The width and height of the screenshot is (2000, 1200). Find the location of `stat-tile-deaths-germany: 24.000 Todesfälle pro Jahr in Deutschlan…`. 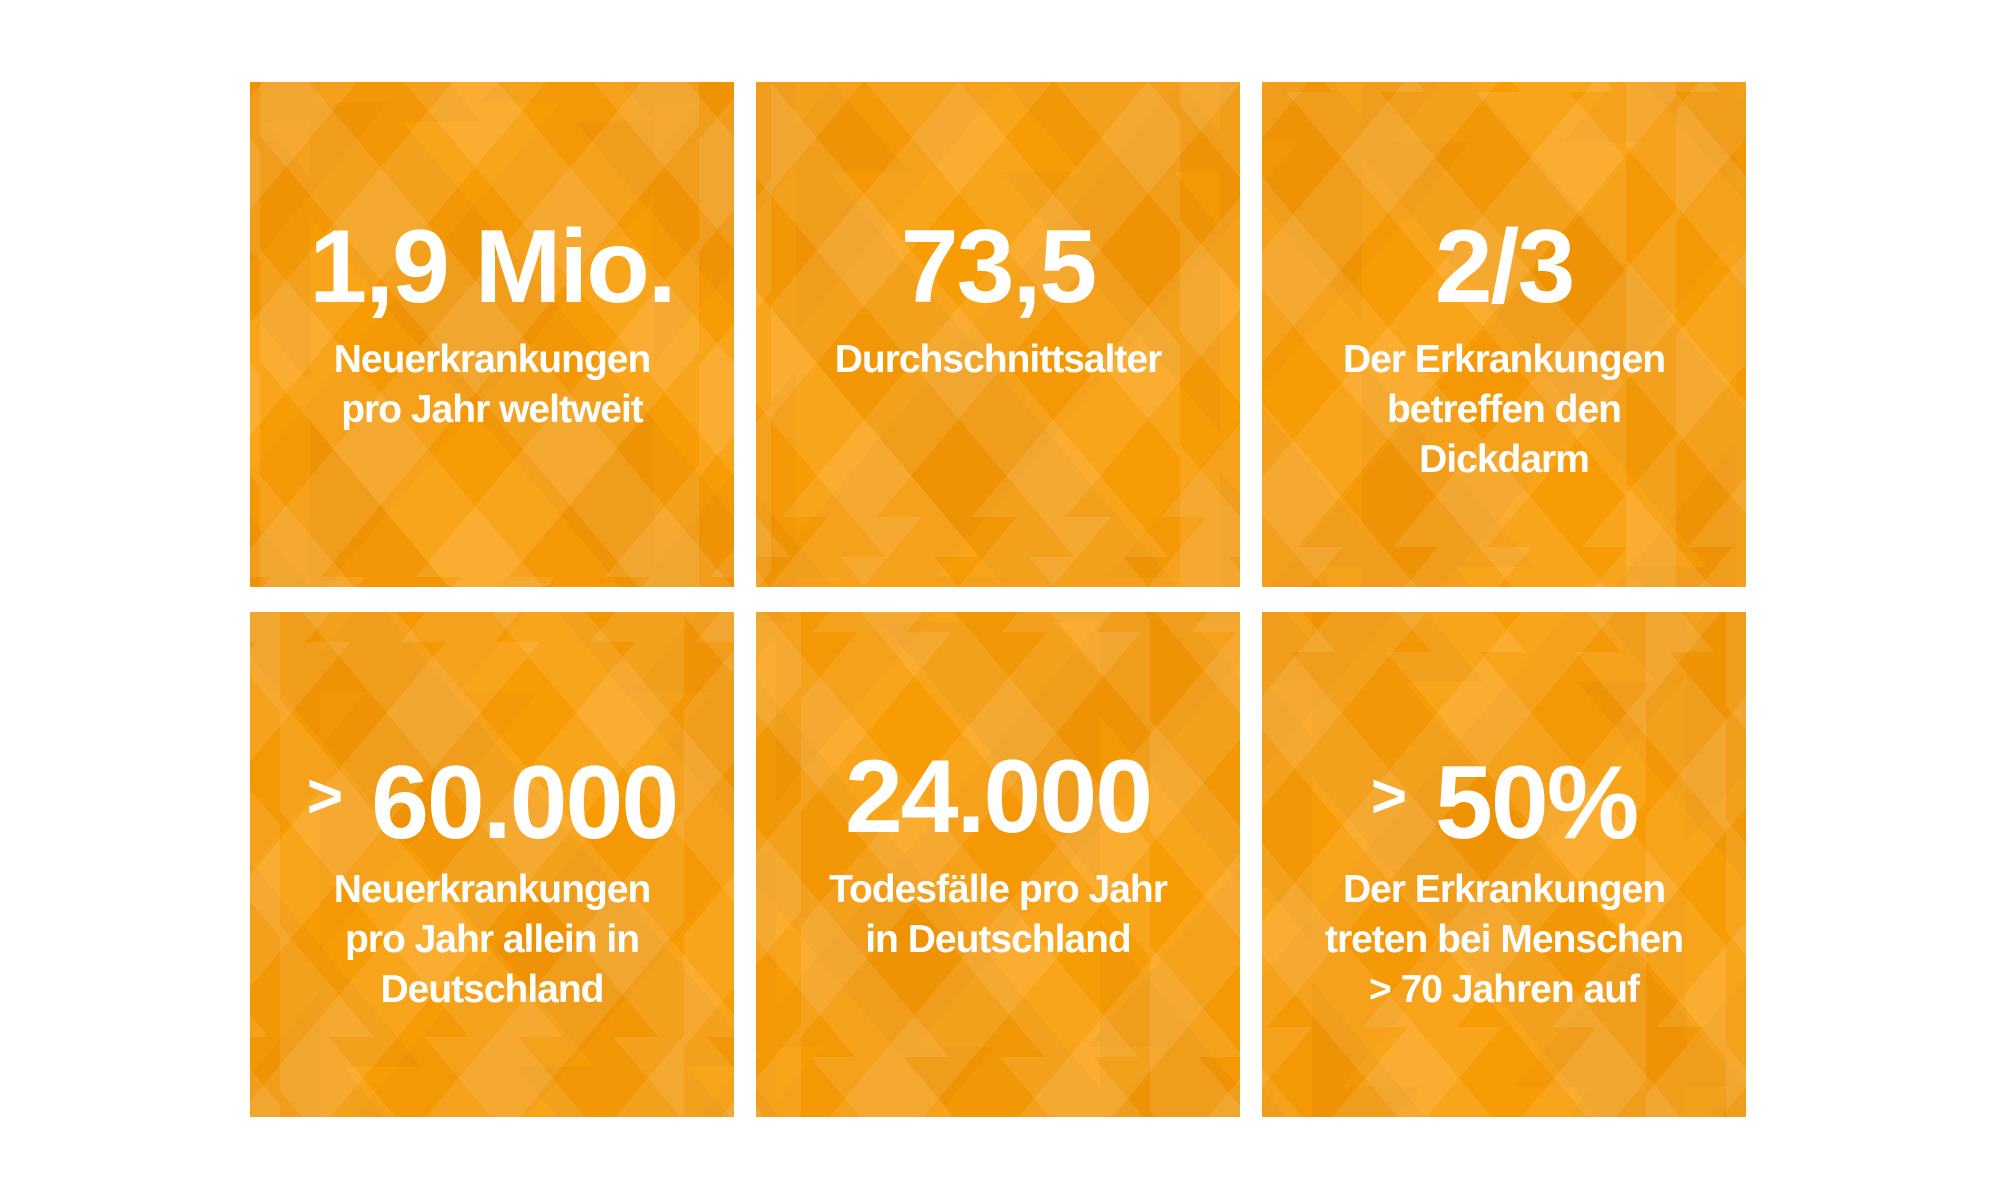

stat-tile-deaths-germany: 24.000 Todesfälle pro Jahr in Deutschlan… is located at coordinates (998, 864).